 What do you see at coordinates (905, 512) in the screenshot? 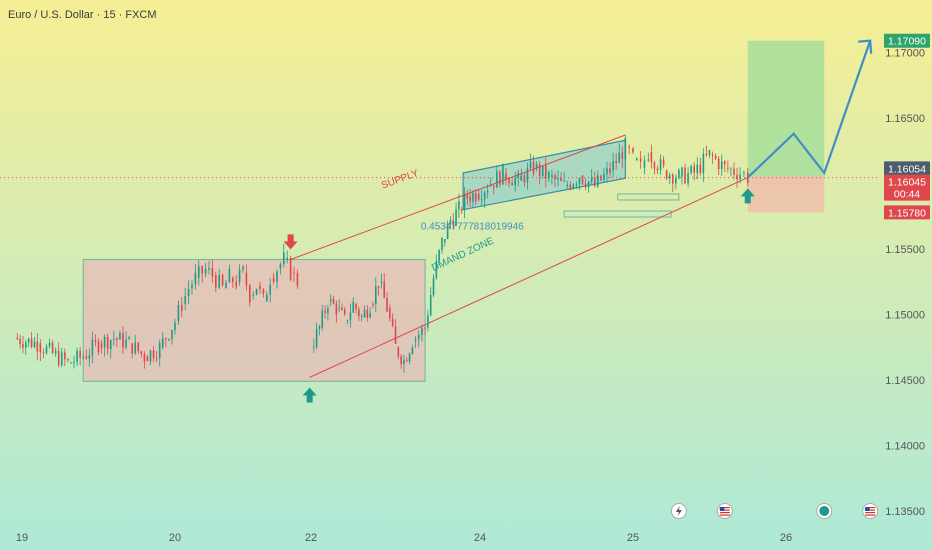
I see `y-tick-label: 1.13500` at bounding box center [905, 512].